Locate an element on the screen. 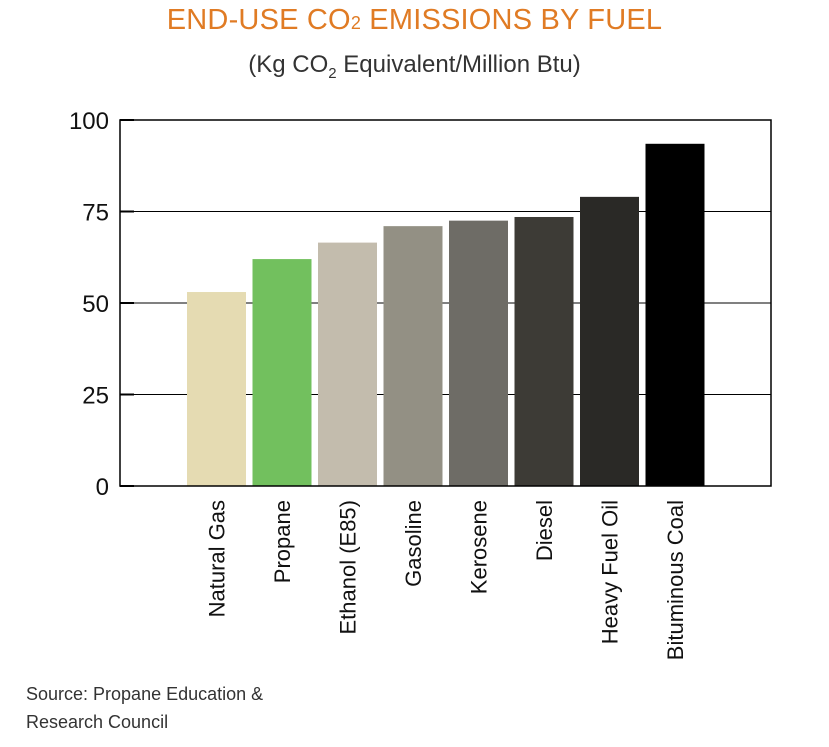 The image size is (829, 747). source-line-2: Research Council is located at coordinates (97, 722).